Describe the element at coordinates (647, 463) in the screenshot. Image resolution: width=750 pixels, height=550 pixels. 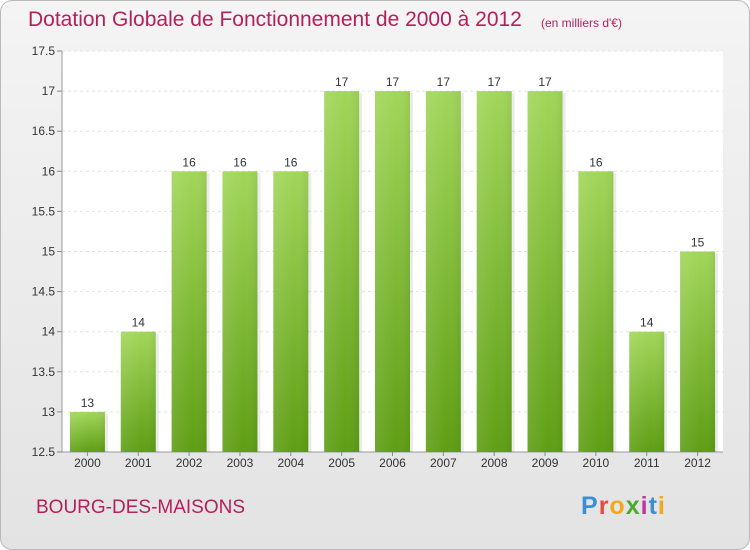
I see `x-tick-label: 2011` at that location.